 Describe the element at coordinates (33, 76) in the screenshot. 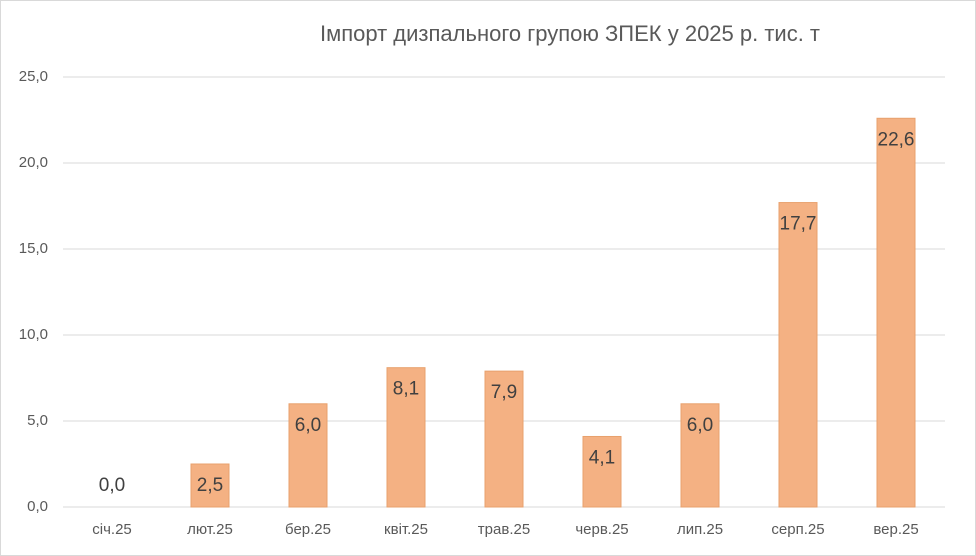

I see `y-tick-label: 25,0` at that location.